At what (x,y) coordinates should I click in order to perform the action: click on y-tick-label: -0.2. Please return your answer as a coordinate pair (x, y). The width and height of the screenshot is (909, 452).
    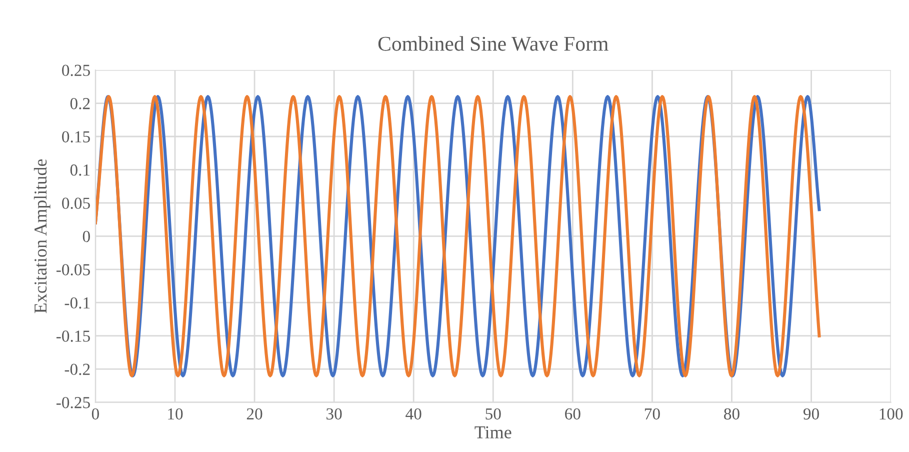
    Looking at the image, I should click on (77, 370).